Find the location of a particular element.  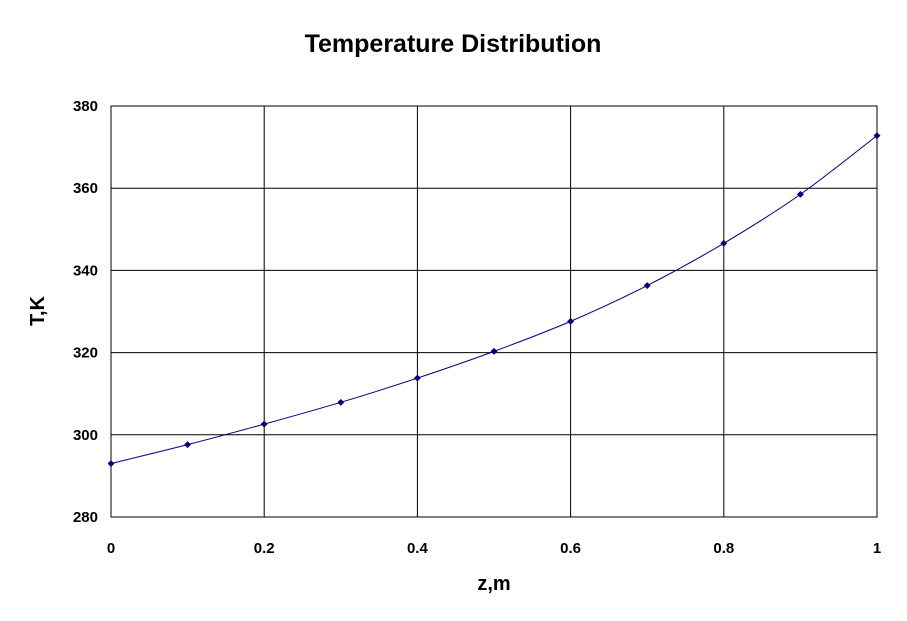

x-tick-label: 0.2 is located at coordinates (264, 548).